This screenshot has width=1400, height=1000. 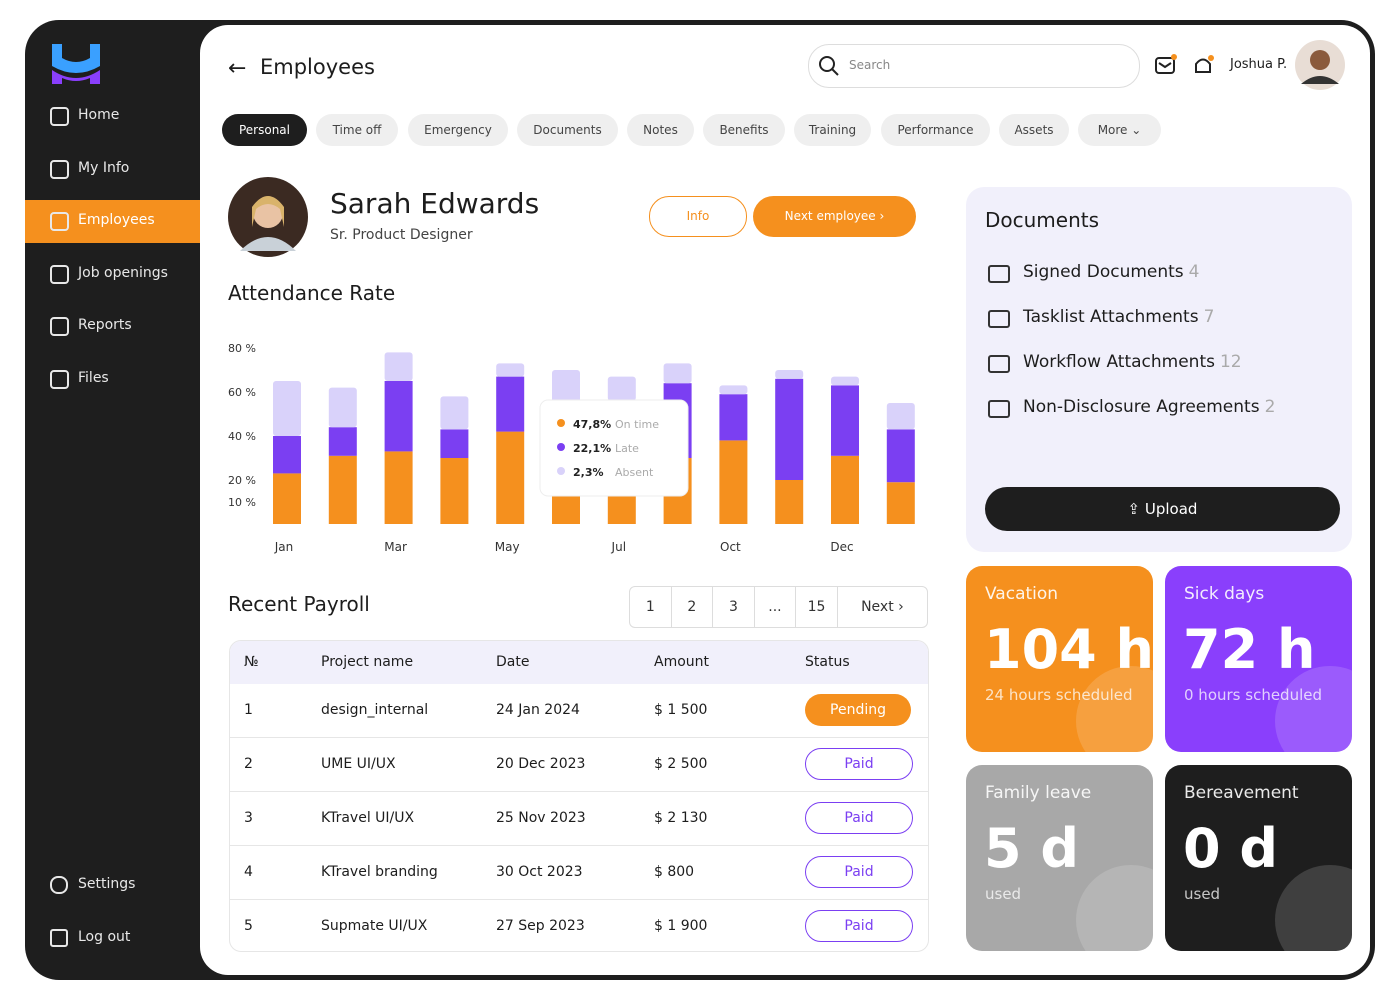 I want to click on legend-entry: Late, so click(x=627, y=448).